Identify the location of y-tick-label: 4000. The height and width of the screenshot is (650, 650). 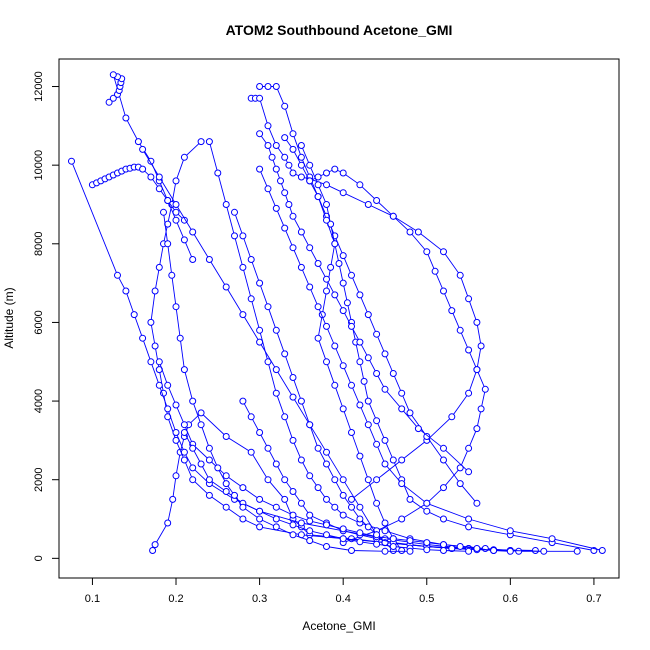
(39, 401).